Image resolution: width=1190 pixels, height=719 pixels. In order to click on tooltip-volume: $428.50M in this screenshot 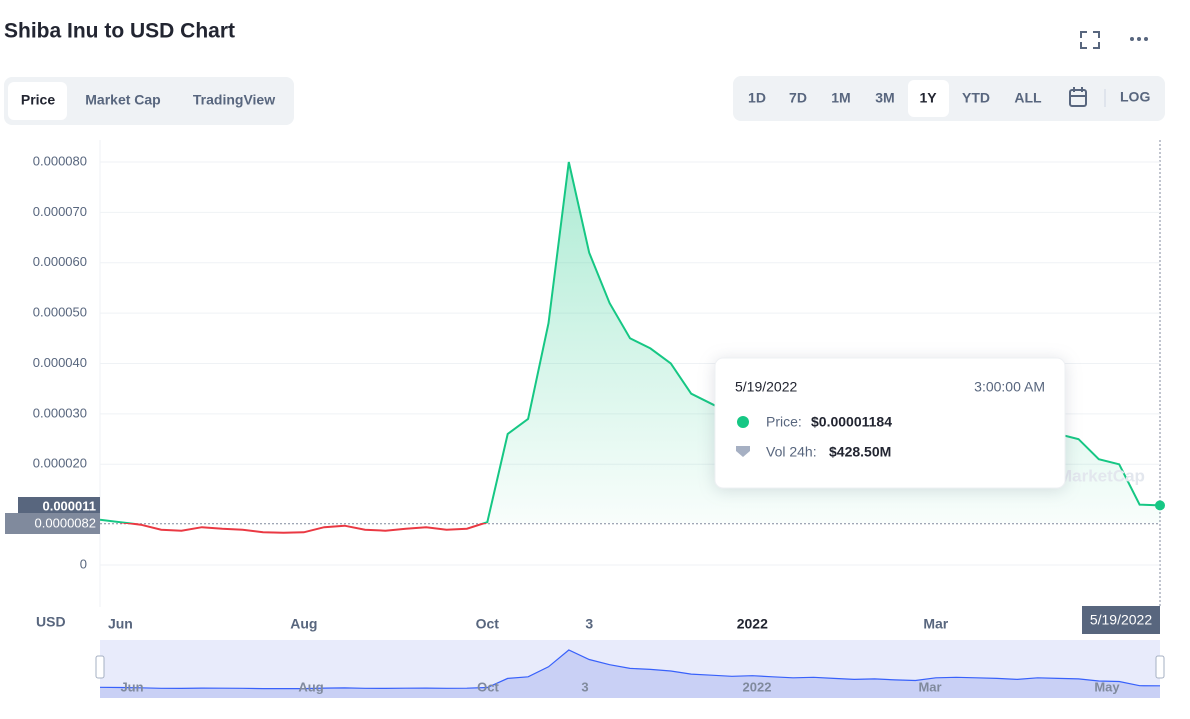, I will do `click(860, 452)`.